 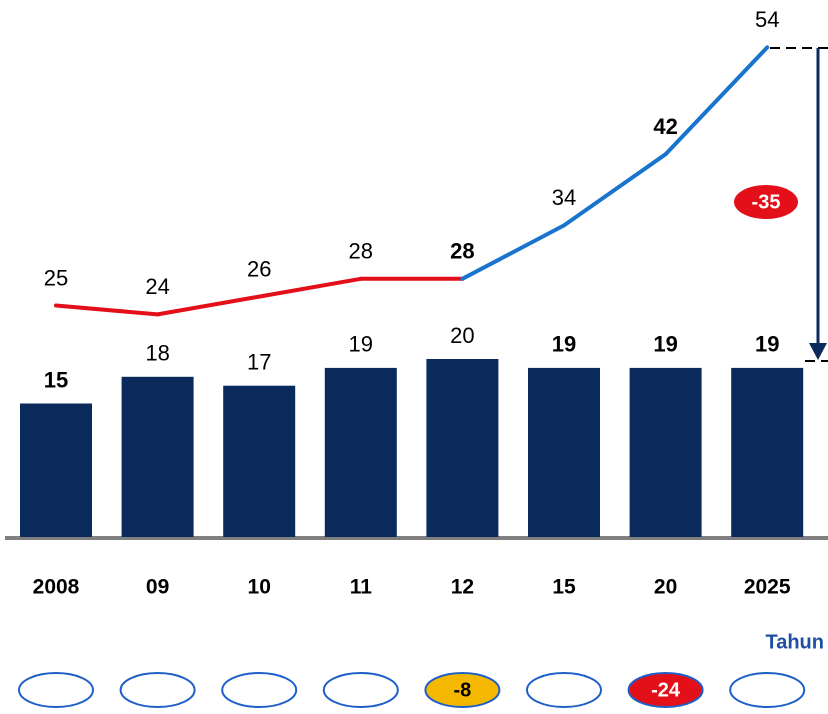 I want to click on x-tick-label: 11, so click(x=361, y=587).